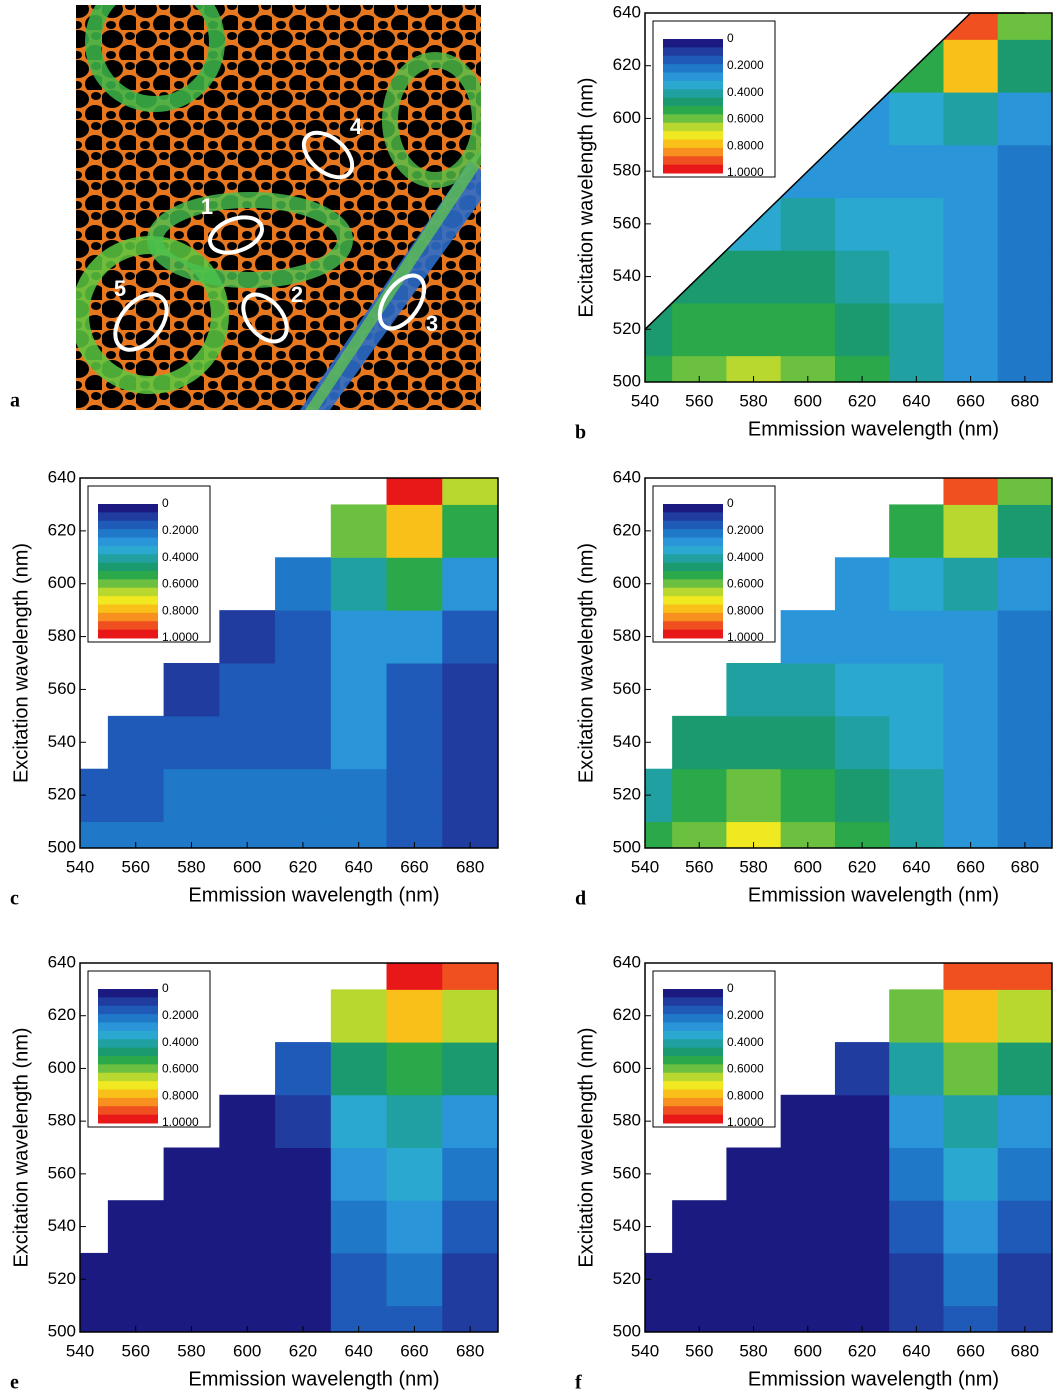 The width and height of the screenshot is (1057, 1396). Describe the element at coordinates (80, 866) in the screenshot. I see `x-tick-label: 540` at that location.